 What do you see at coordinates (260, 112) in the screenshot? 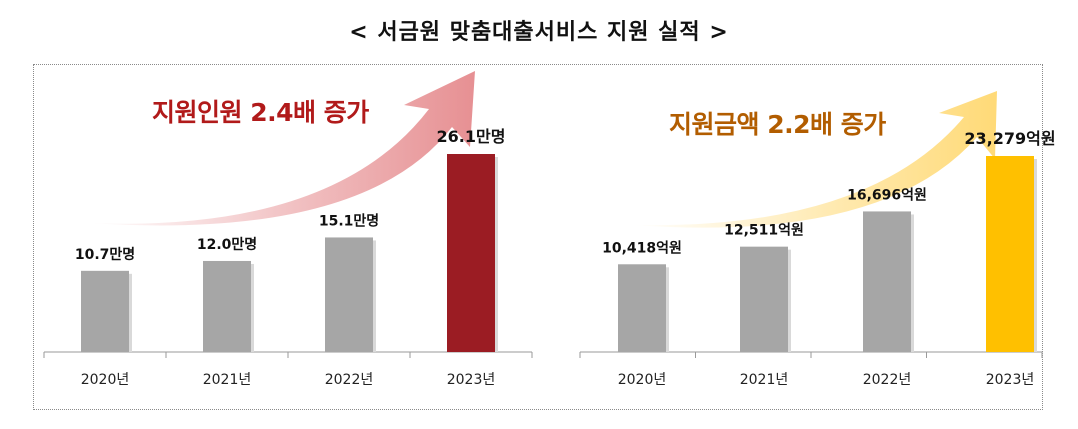
I see `left-chart-headline: 지원인원 2.4배 증가` at bounding box center [260, 112].